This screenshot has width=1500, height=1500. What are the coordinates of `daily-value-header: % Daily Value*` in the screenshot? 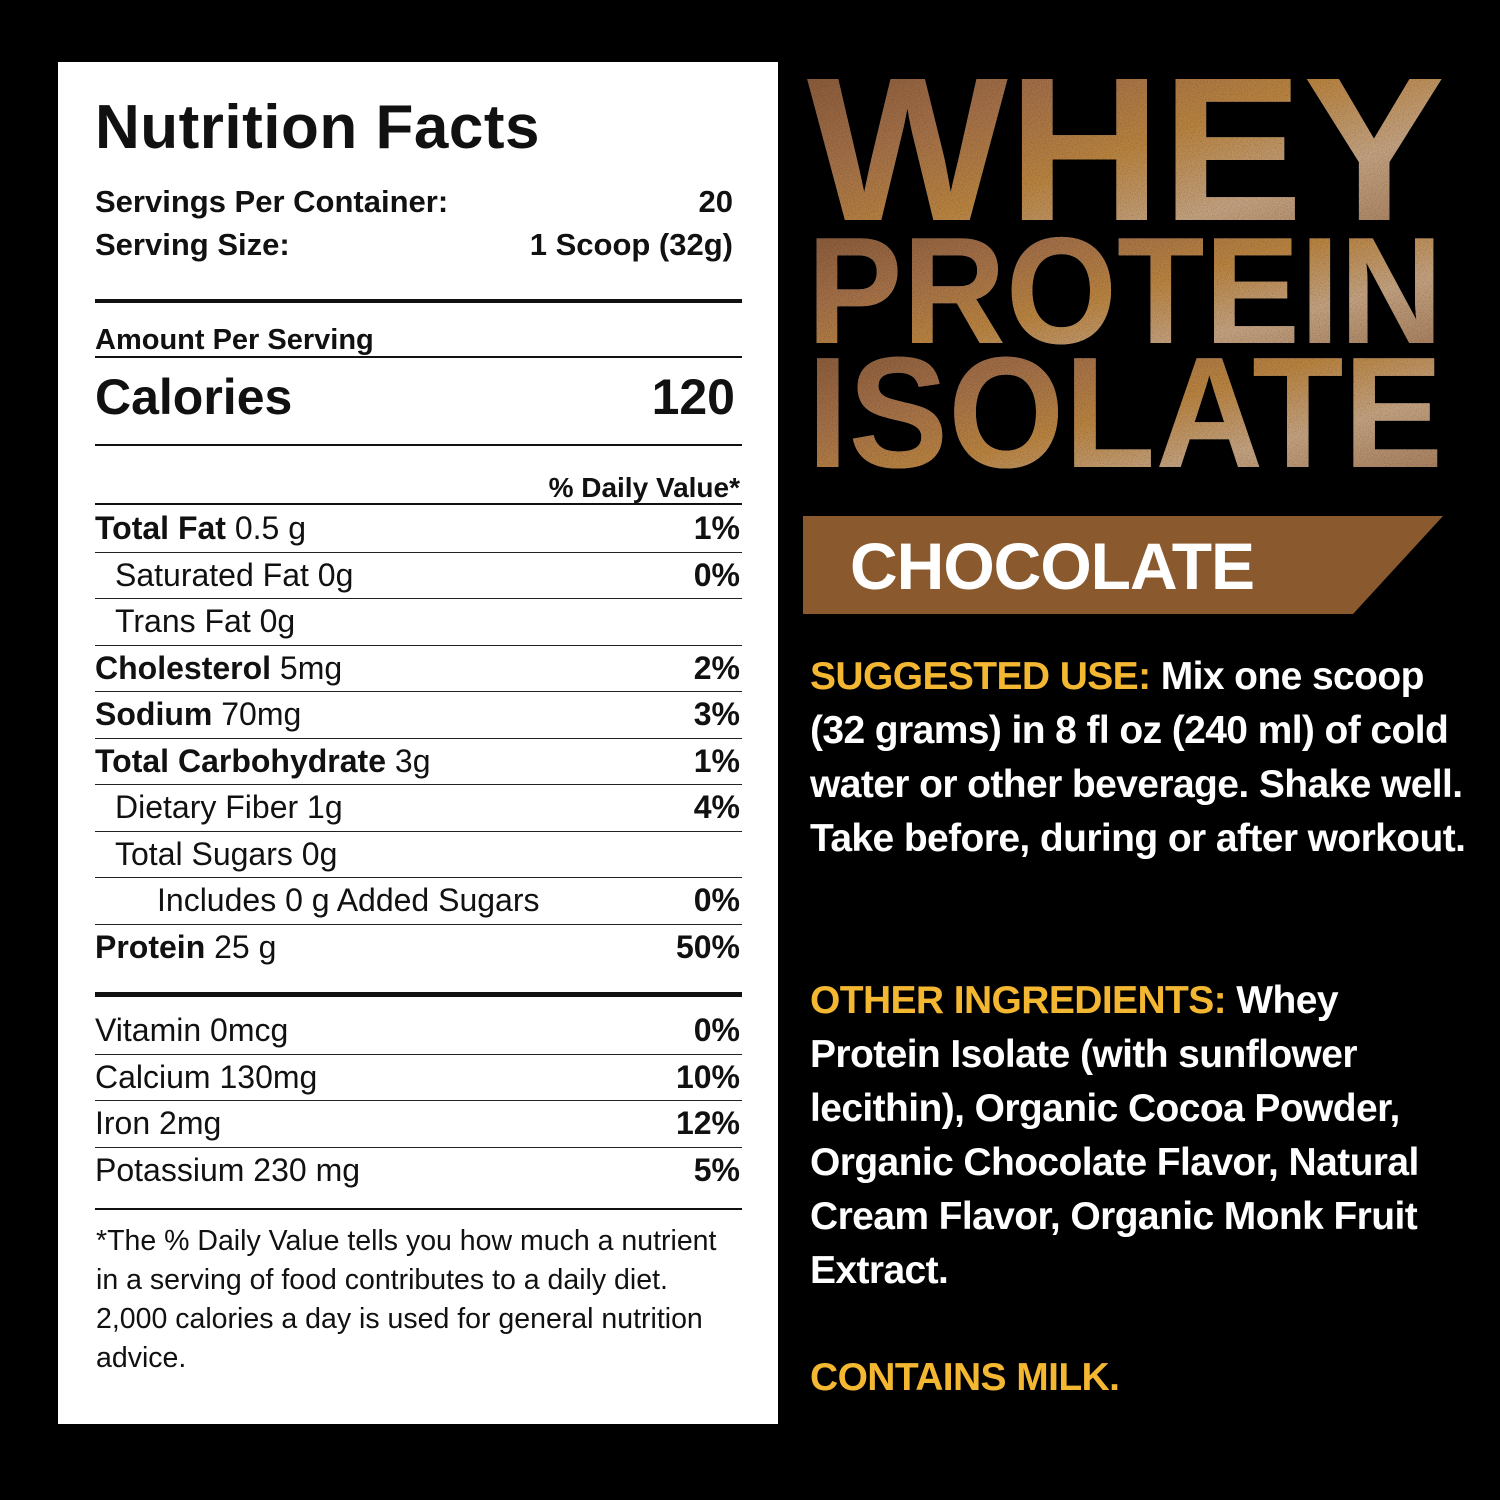 It's located at (644, 487).